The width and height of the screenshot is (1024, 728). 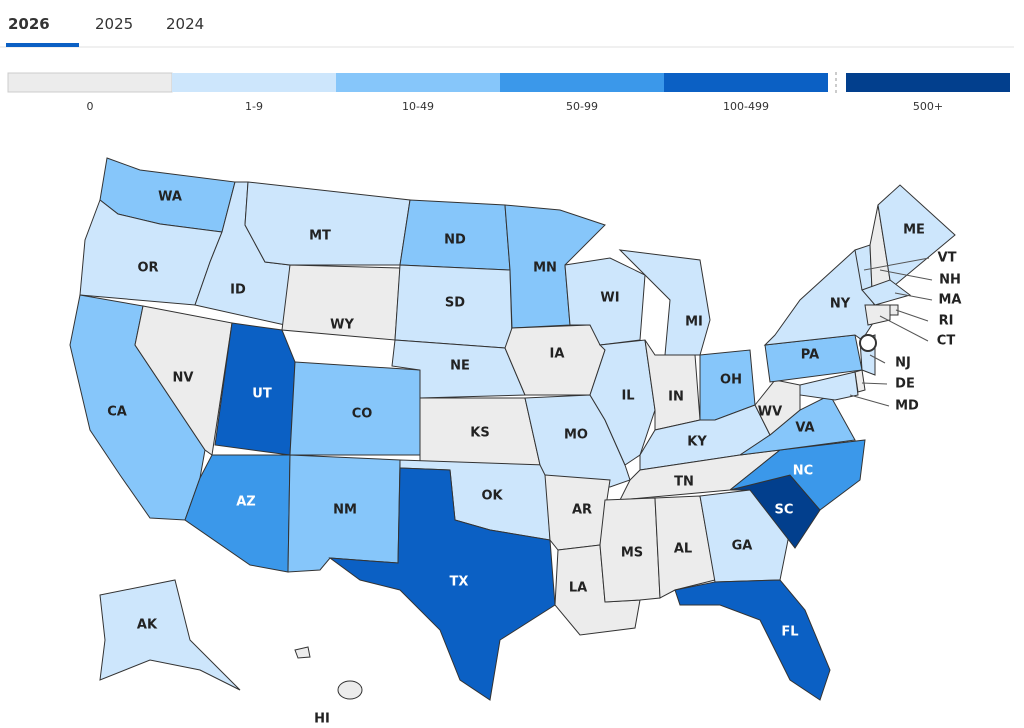 I want to click on state-label: MI, so click(x=694, y=322).